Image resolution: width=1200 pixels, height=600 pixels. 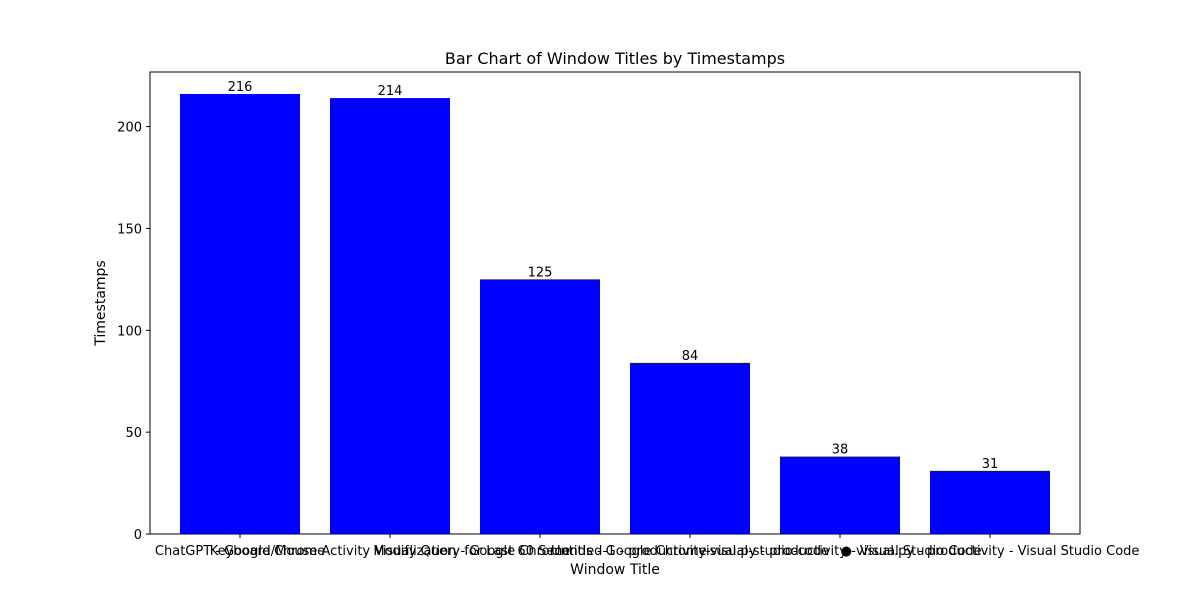 I want to click on y-tick-label-2: 100, so click(x=129, y=331).